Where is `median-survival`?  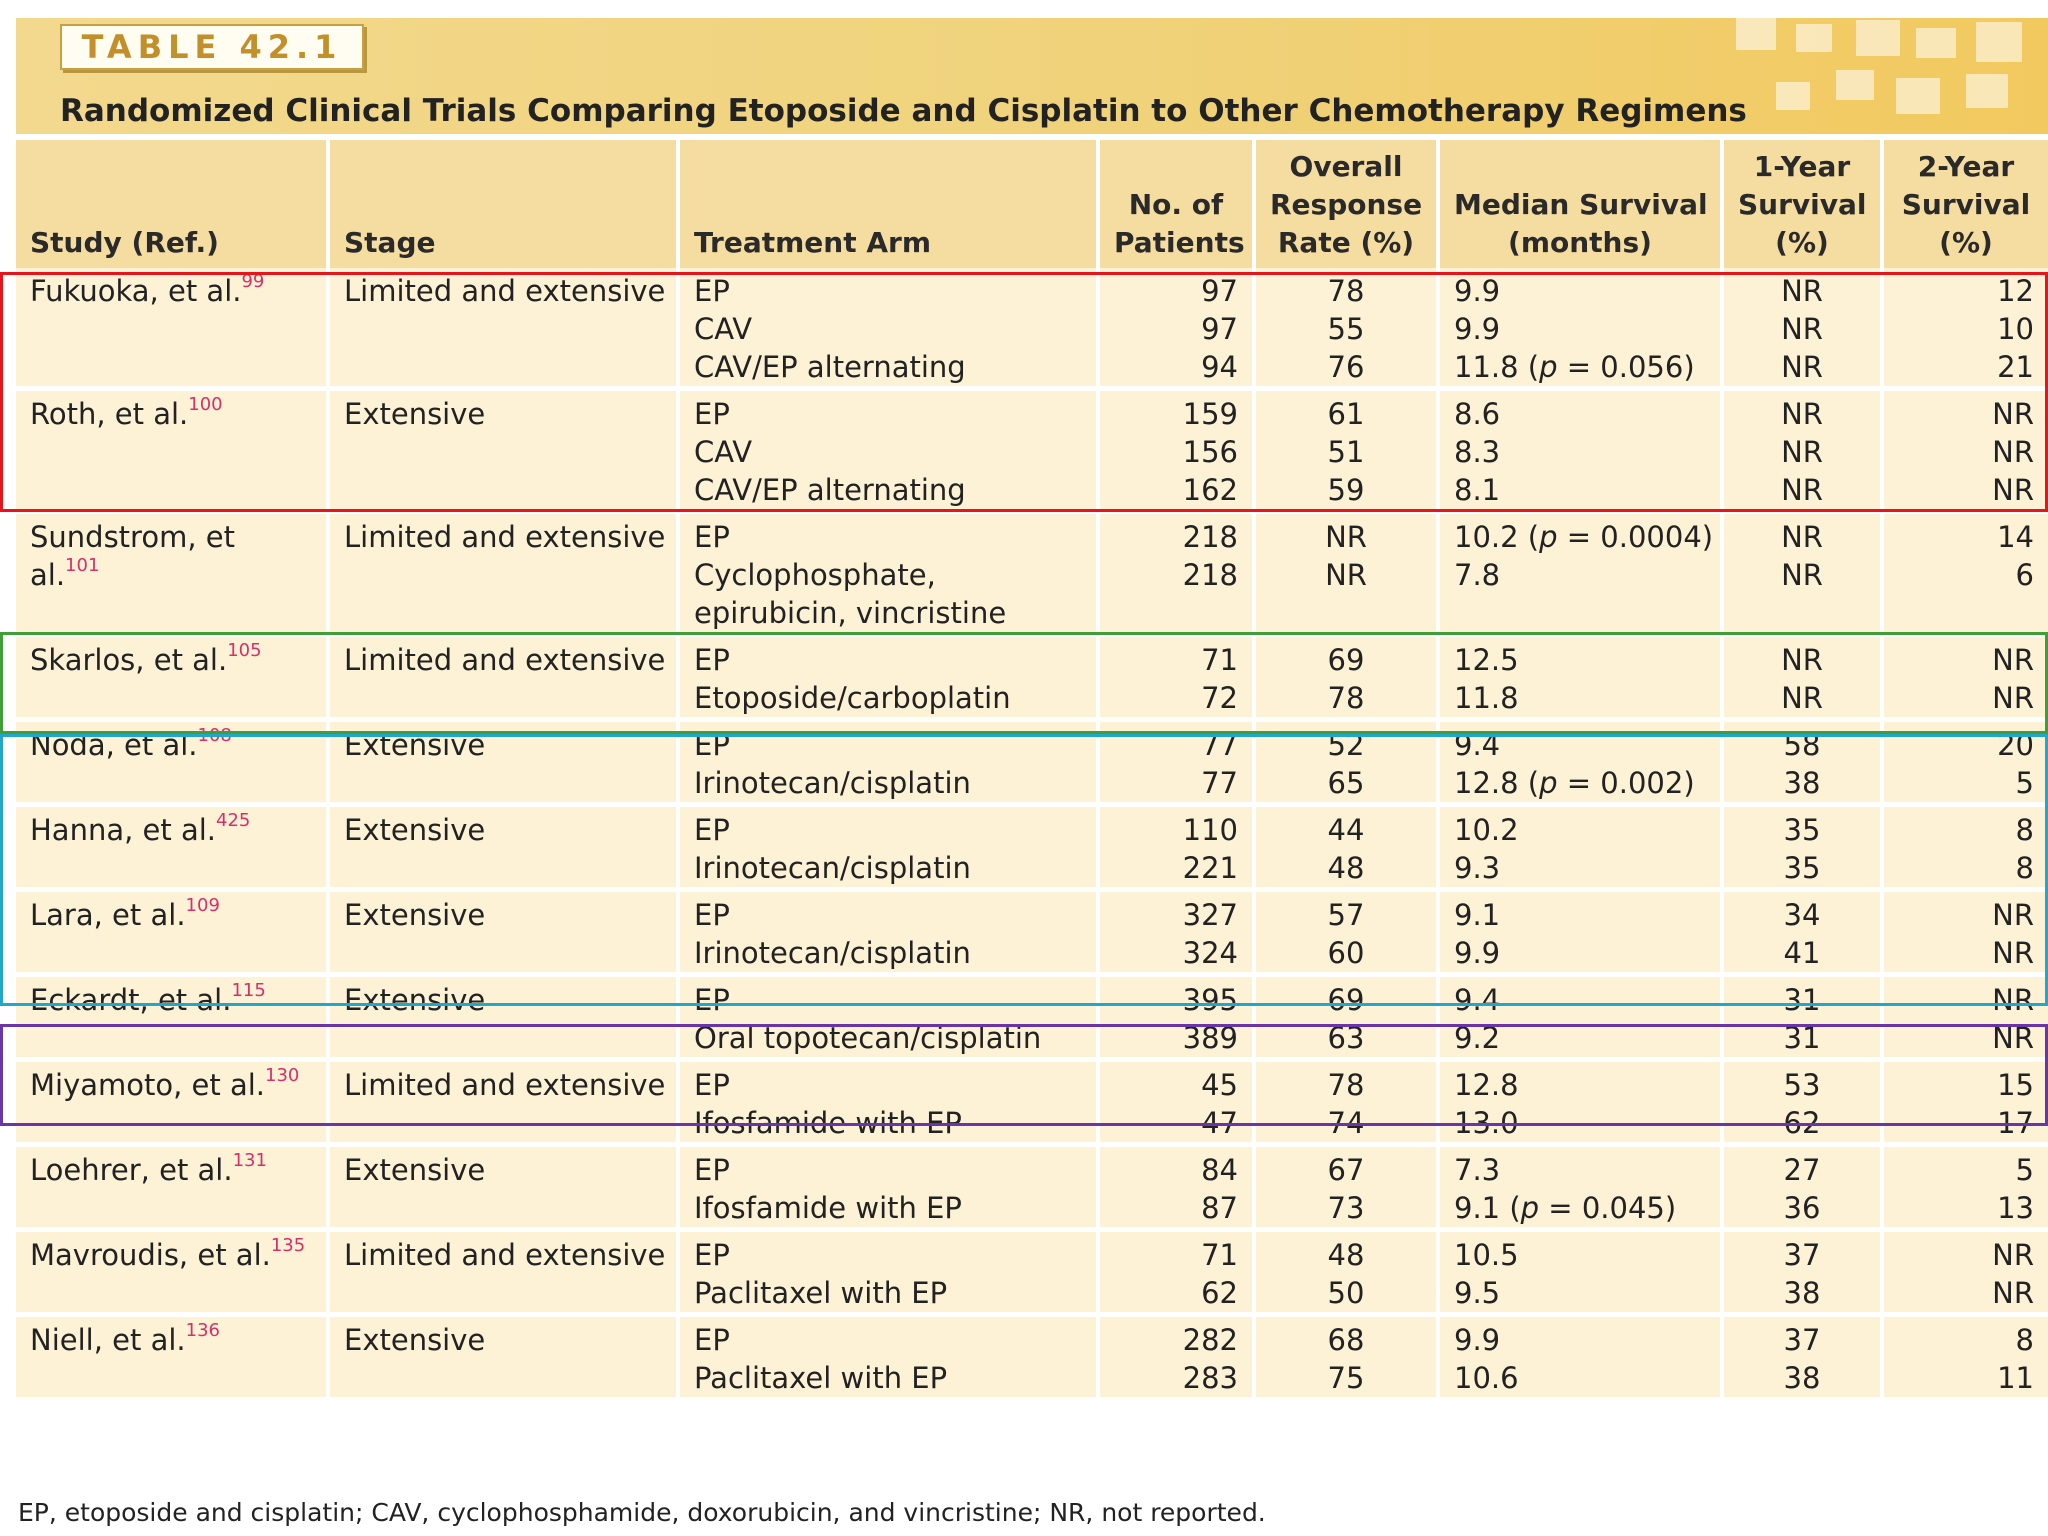 median-survival is located at coordinates (1580, 613).